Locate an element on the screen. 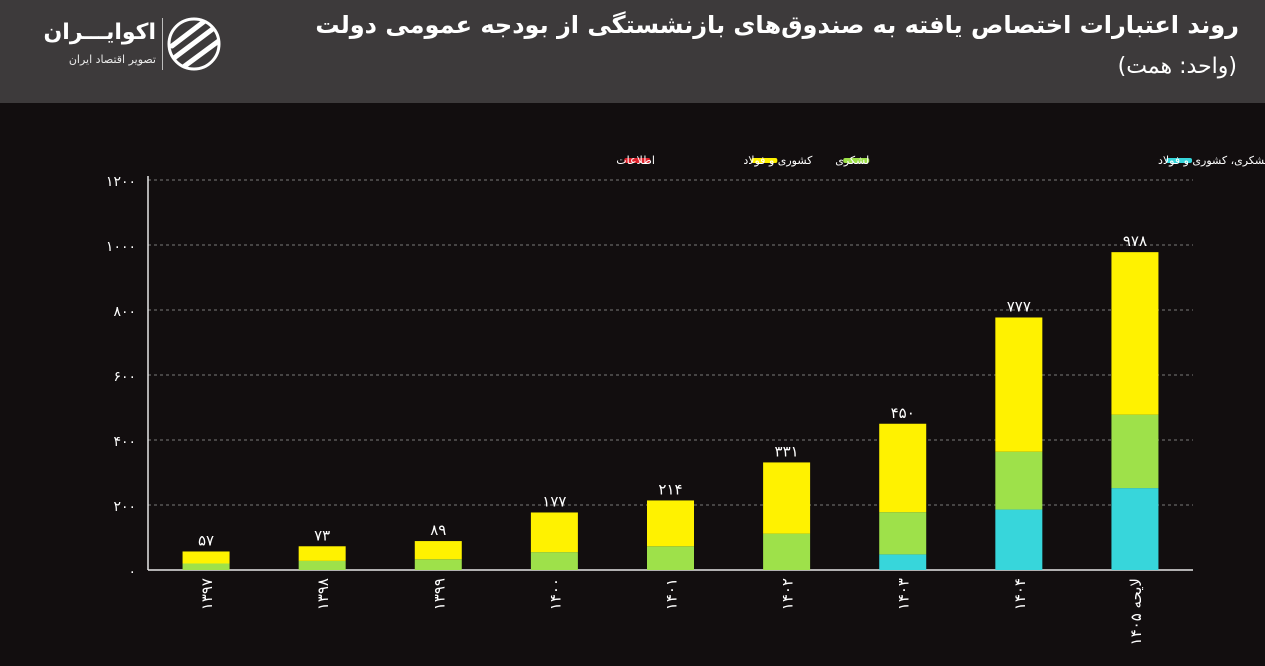  bar-total-label: ۱۷۷ is located at coordinates (554, 501).